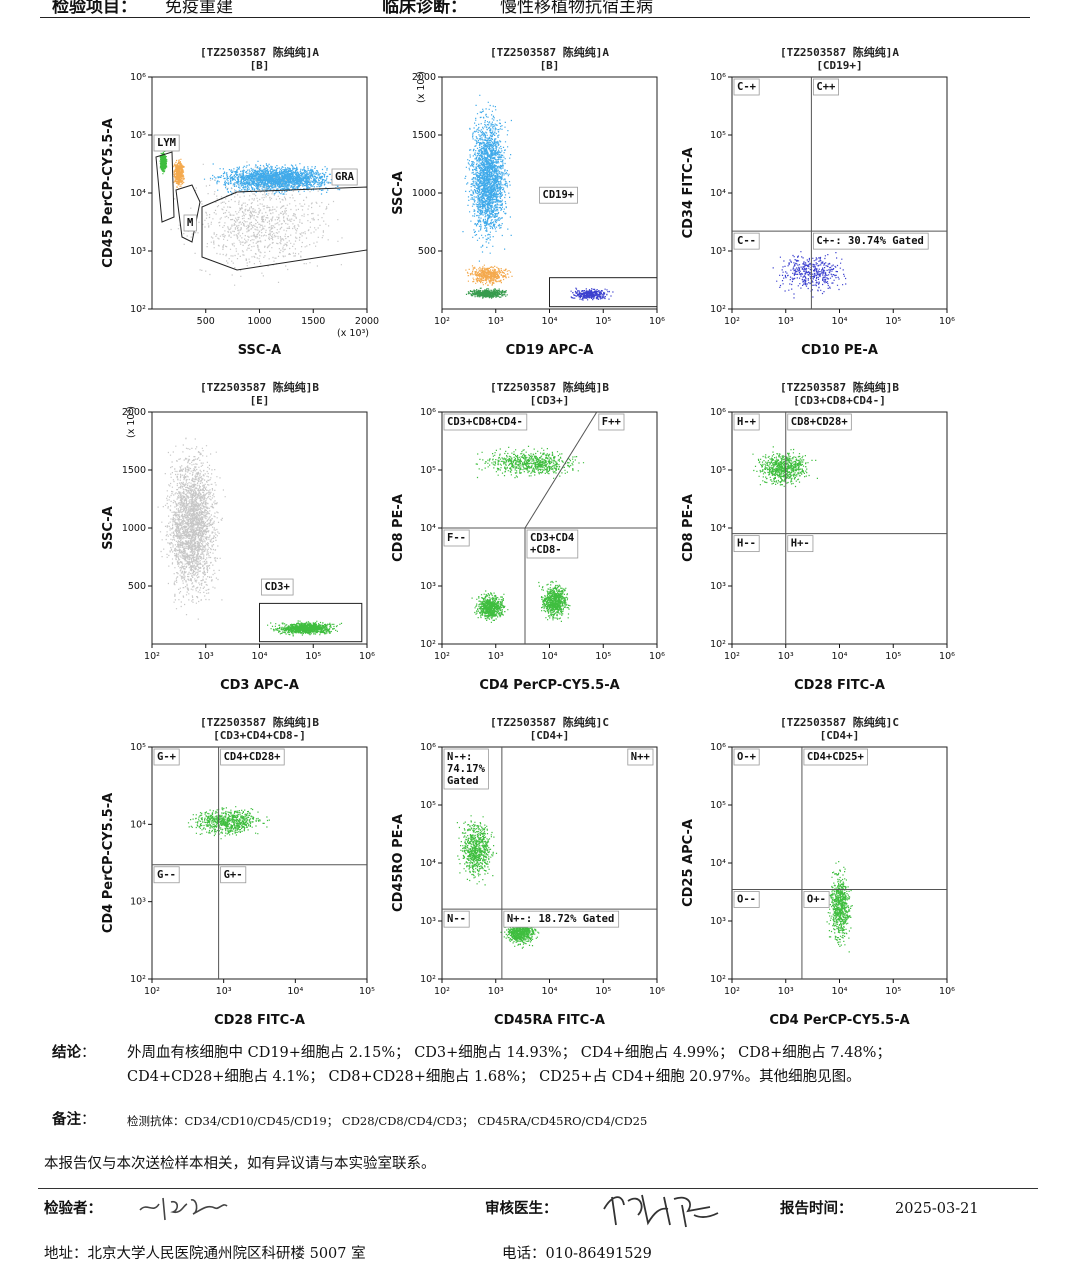 The image size is (1072, 1282). What do you see at coordinates (259, 722) in the screenshot?
I see `chart-title: [TZ2503587 陈纯纯]B` at bounding box center [259, 722].